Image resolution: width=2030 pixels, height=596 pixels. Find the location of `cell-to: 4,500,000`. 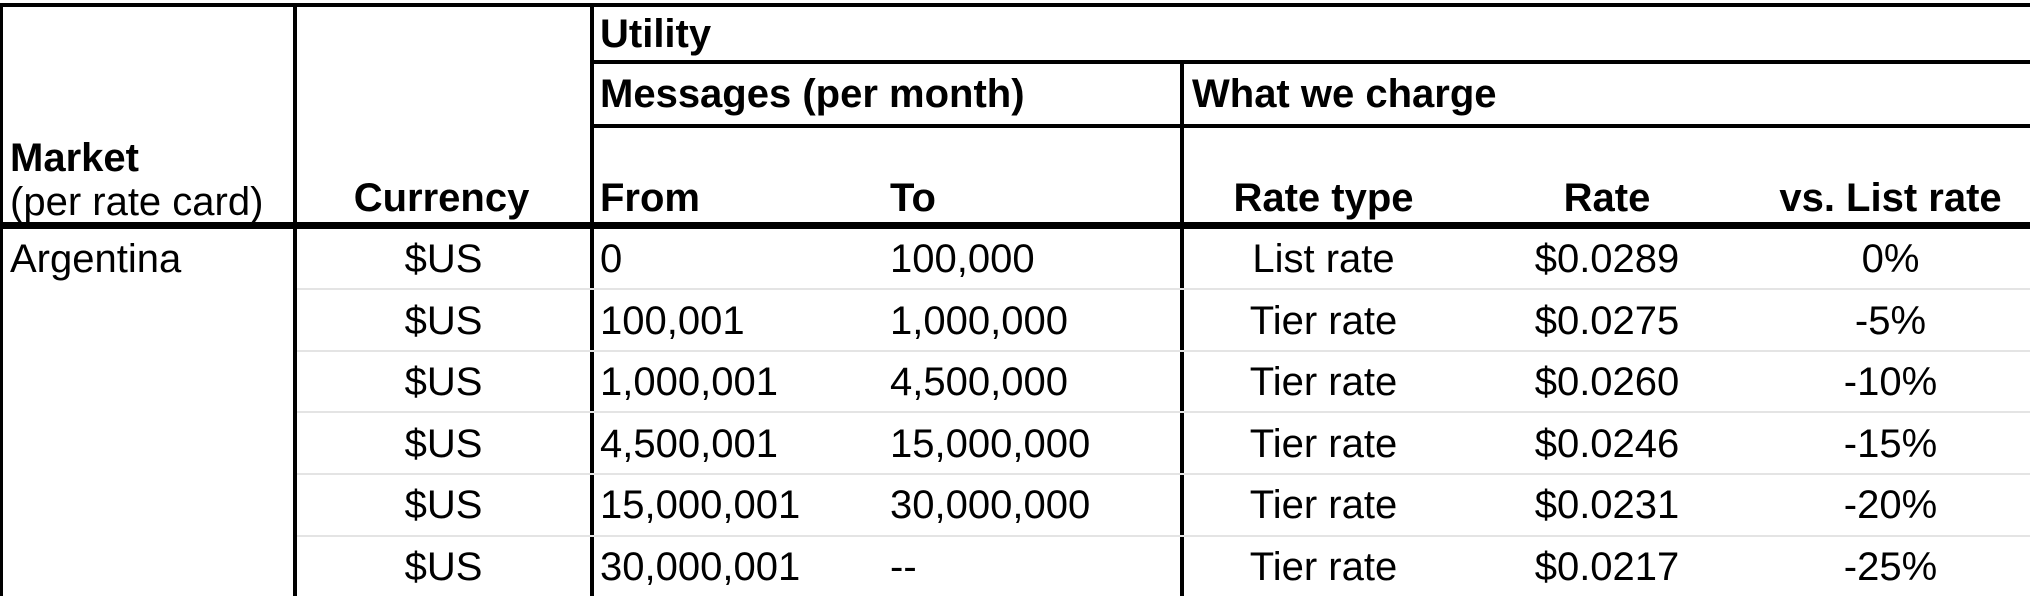

cell-to: 4,500,000 is located at coordinates (979, 382).